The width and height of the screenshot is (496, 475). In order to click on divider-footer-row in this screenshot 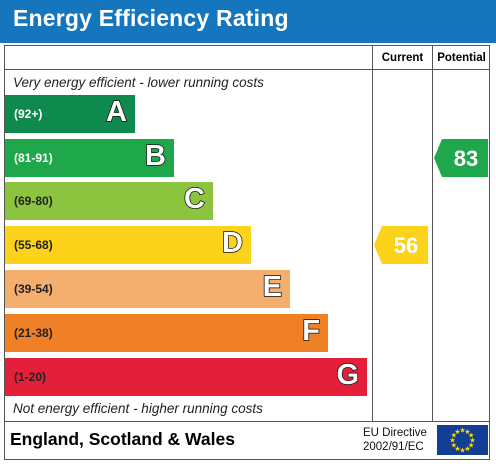, I will do `click(247, 421)`.